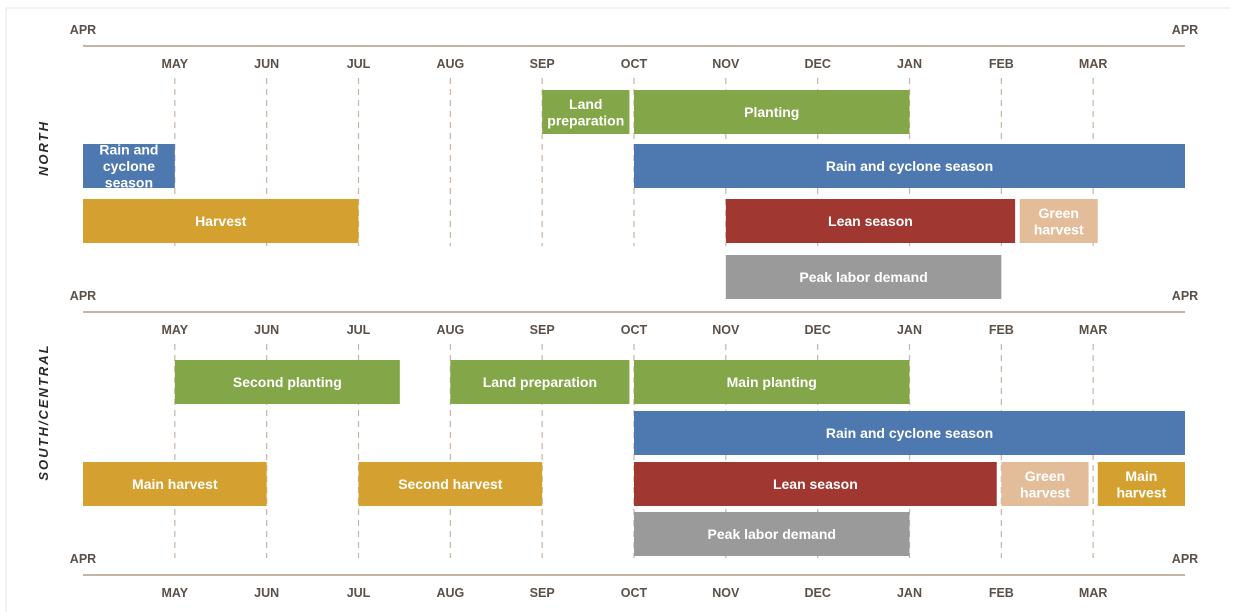  I want to click on bar-label: Main harvest, so click(175, 484).